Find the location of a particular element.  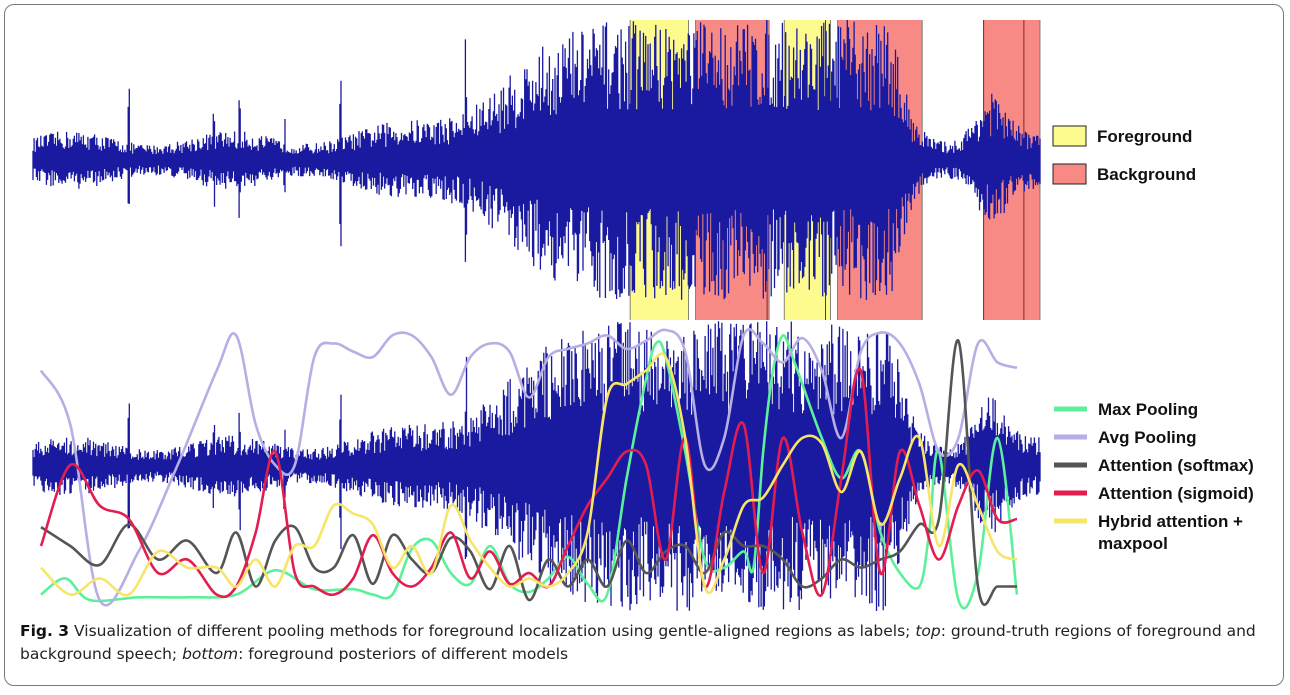

legend-label-attention-sigmoid: Attention (sigmoid) is located at coordinates (1176, 493).